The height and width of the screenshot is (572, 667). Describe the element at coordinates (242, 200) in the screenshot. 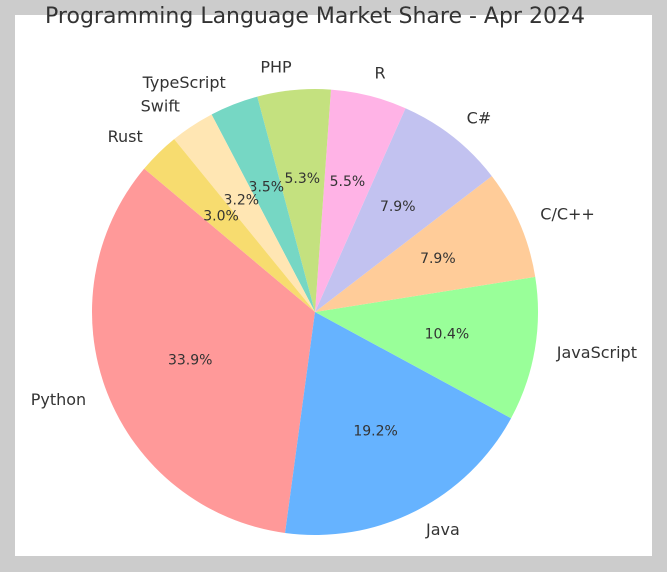

I see `value-label: 3.2%` at that location.